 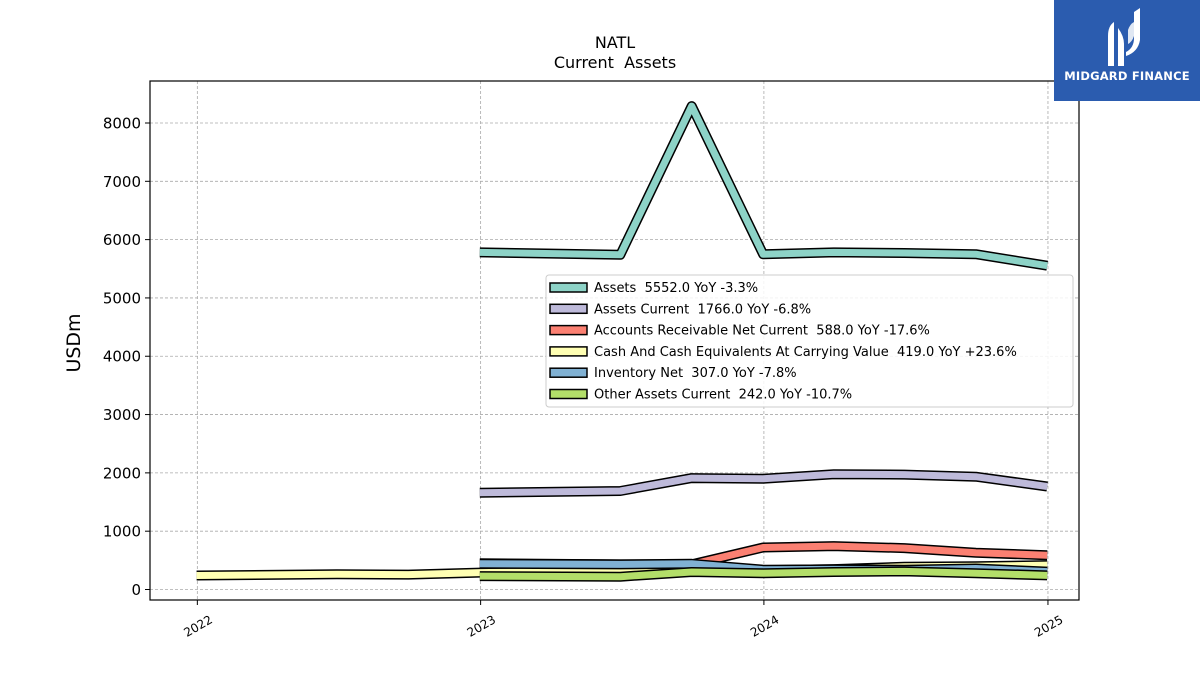 What do you see at coordinates (615, 62) in the screenshot?
I see `chart-subtitle: Current Assets` at bounding box center [615, 62].